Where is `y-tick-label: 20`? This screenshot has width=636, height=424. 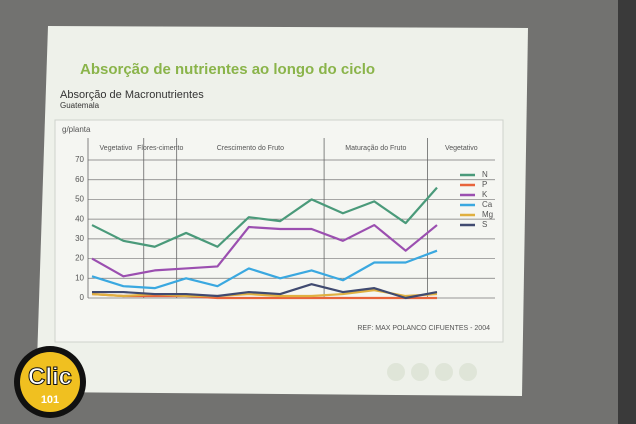
y-tick-label: 20 is located at coordinates (79, 258).